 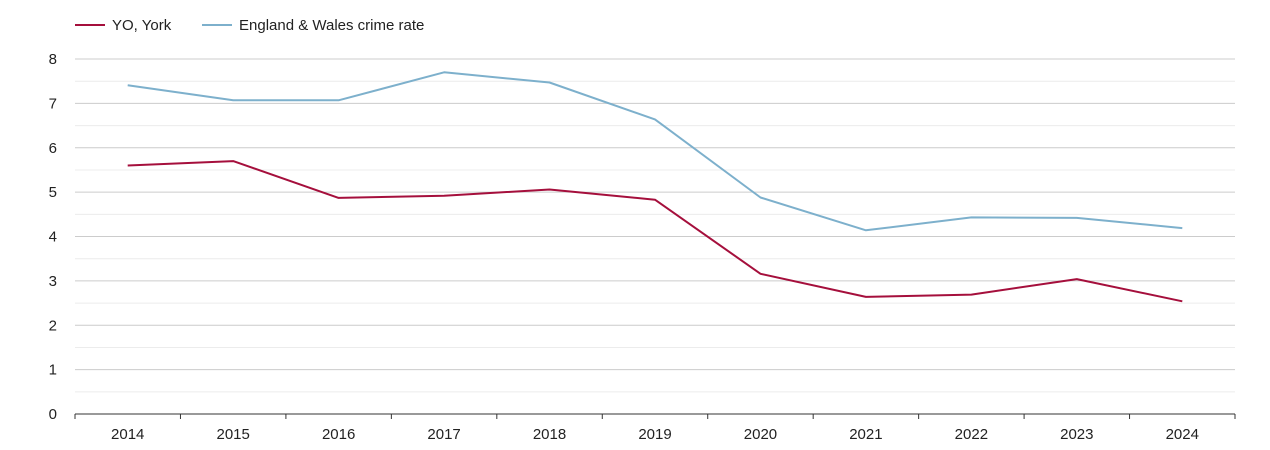 What do you see at coordinates (127, 434) in the screenshot?
I see `x-tick-label: 2014` at bounding box center [127, 434].